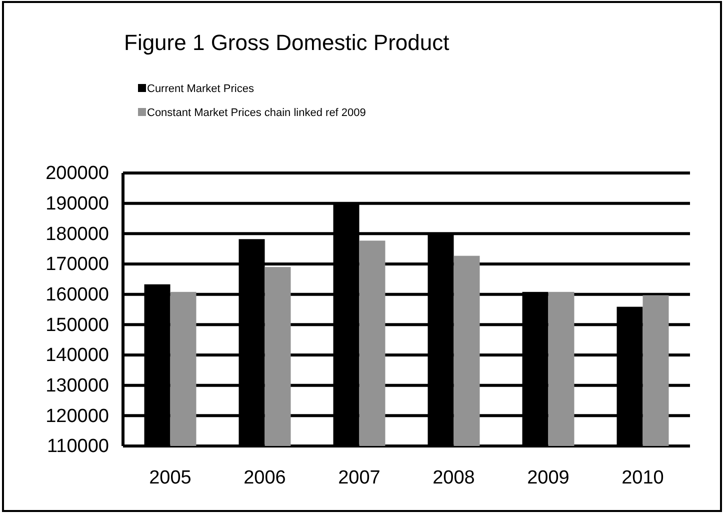 This screenshot has width=724, height=514. Describe the element at coordinates (77, 265) in the screenshot. I see `y-tick-label: 170000` at that location.